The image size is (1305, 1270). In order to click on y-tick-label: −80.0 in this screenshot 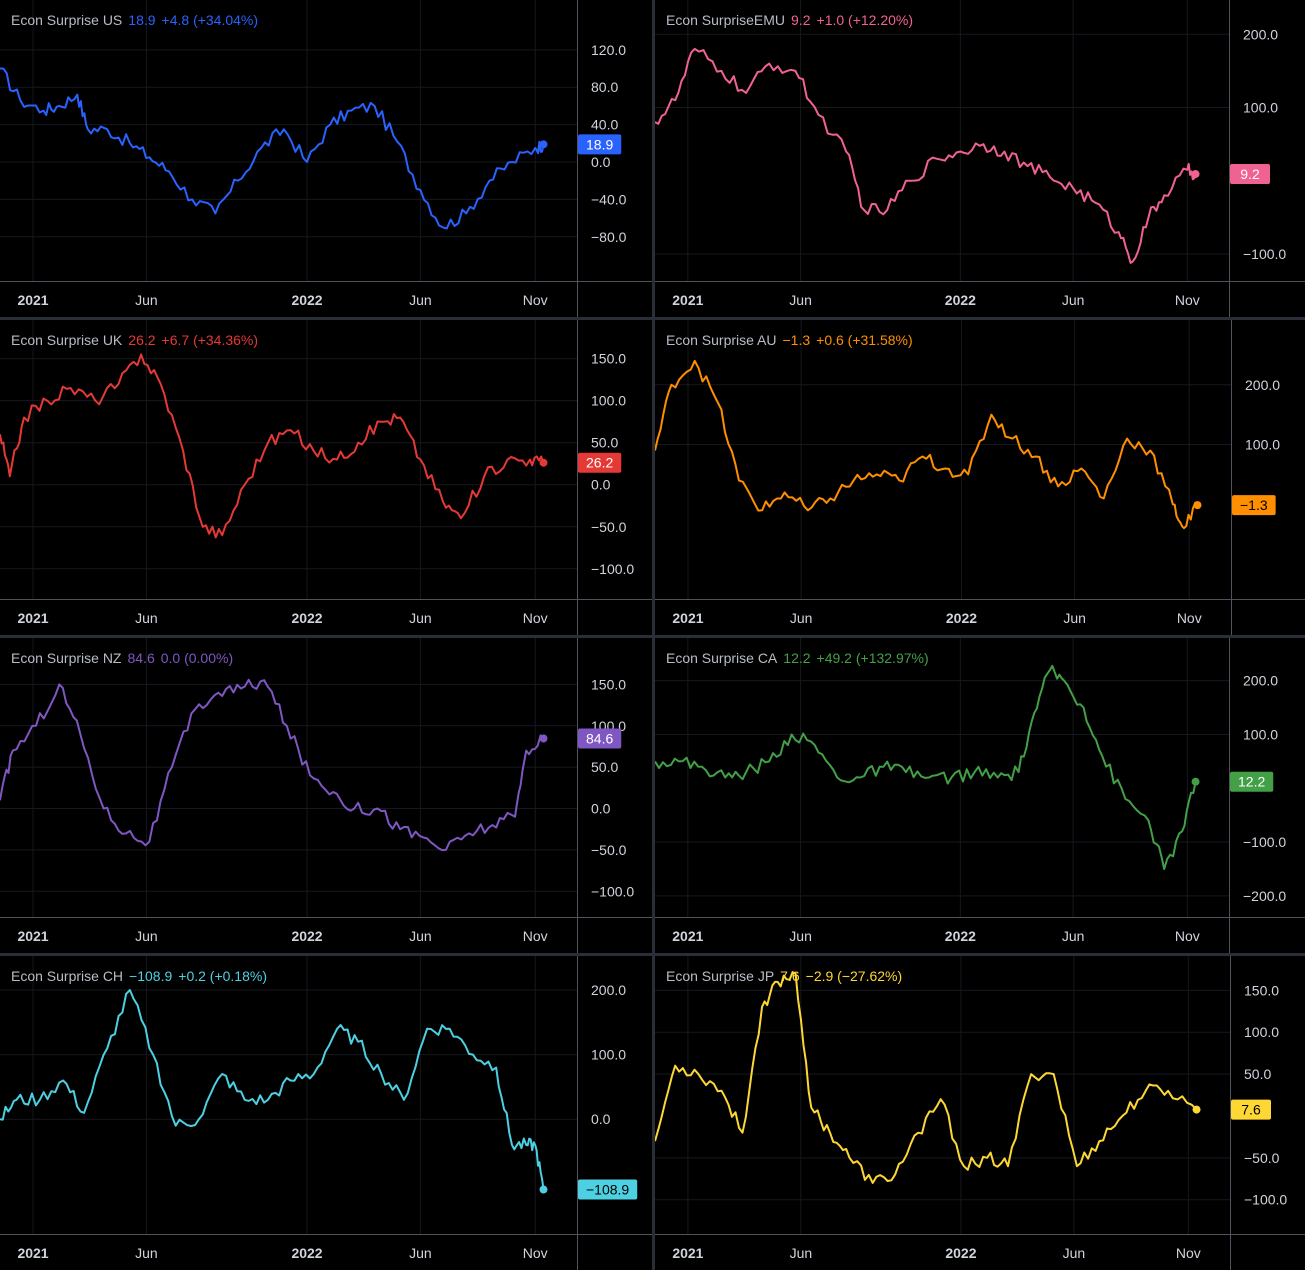, I will do `click(609, 237)`.